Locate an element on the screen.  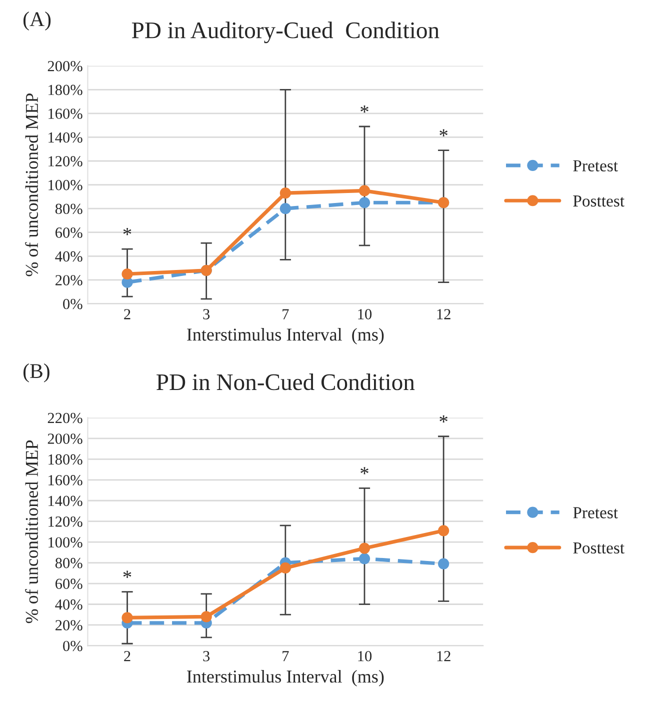
y-tick-label: 220% is located at coordinates (65, 418).